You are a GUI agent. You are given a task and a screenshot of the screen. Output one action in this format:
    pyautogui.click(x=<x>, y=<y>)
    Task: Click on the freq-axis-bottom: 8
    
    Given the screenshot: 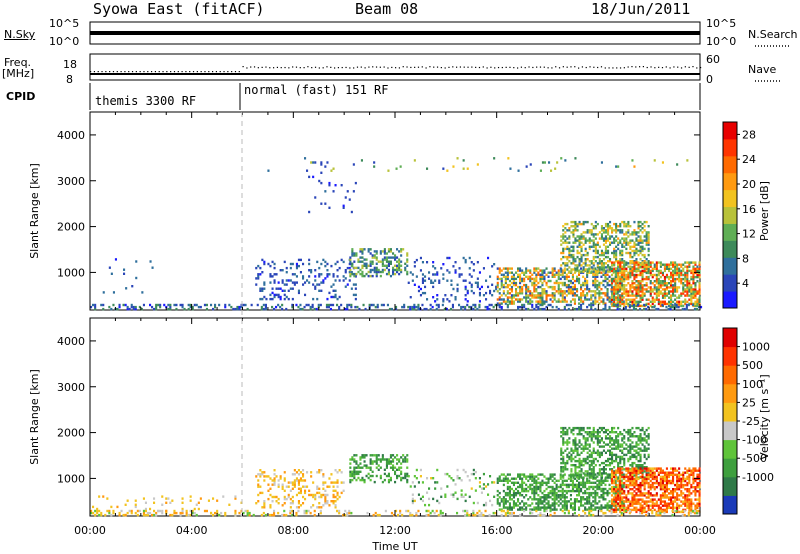 What is the action you would take?
    pyautogui.click(x=69, y=79)
    